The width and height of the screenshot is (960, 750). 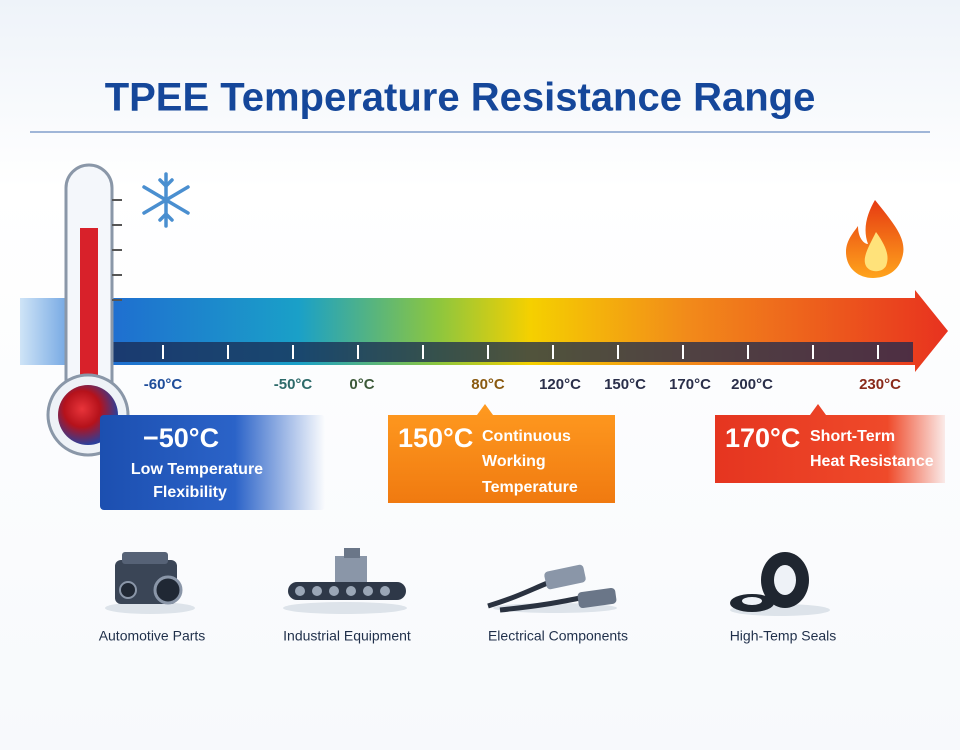 What do you see at coordinates (875, 239) in the screenshot?
I see `flame-icon` at bounding box center [875, 239].